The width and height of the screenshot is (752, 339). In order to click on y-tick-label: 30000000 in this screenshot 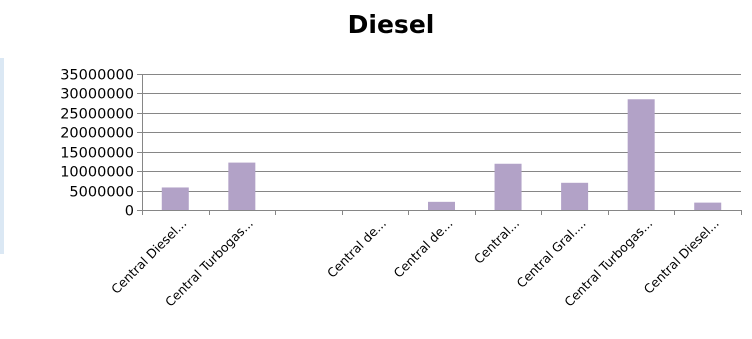, I will do `click(97, 95)`.